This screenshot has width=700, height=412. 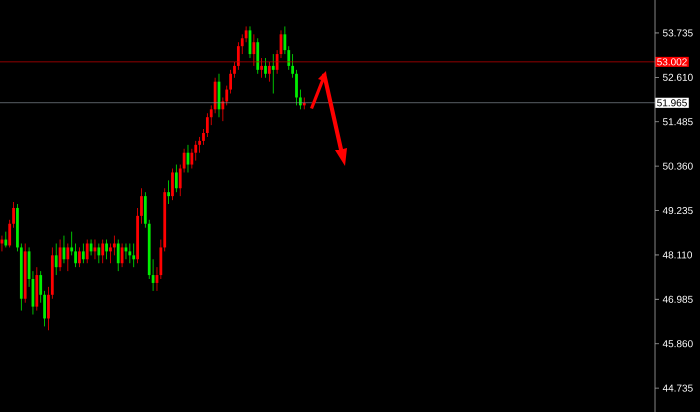 What do you see at coordinates (677, 210) in the screenshot?
I see `y-tick-label: 49.235` at bounding box center [677, 210].